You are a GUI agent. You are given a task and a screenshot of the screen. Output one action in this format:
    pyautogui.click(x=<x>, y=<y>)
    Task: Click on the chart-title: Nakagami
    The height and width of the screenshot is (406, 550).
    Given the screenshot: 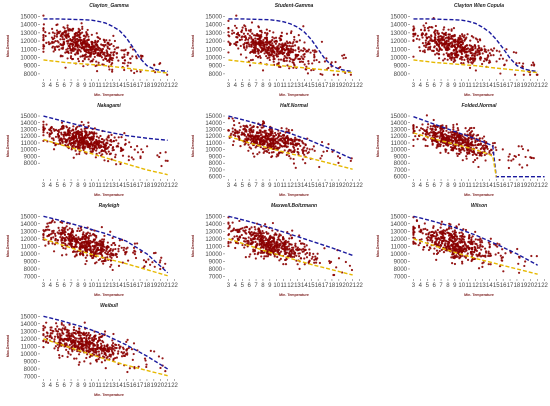 What is the action you would take?
    pyautogui.click(x=109, y=106)
    